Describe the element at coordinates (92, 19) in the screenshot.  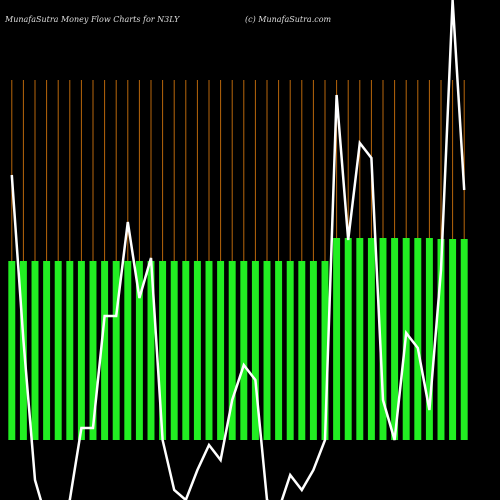
I see `chart-title: MunafaSutra Money Flow Charts for N3LY` at that location.